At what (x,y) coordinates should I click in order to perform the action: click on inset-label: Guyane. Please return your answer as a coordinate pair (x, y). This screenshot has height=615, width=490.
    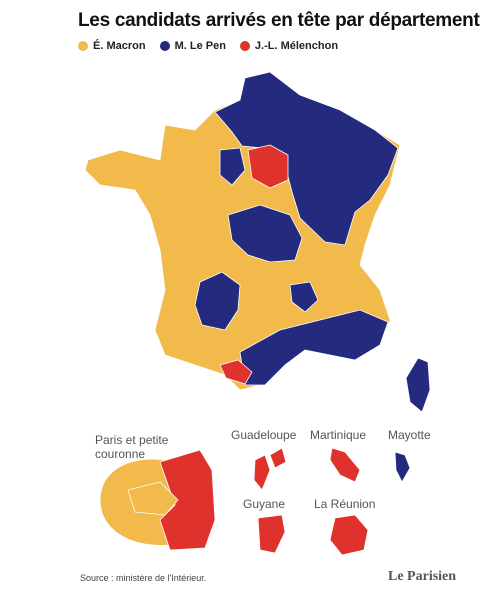
    Looking at the image, I should click on (264, 504).